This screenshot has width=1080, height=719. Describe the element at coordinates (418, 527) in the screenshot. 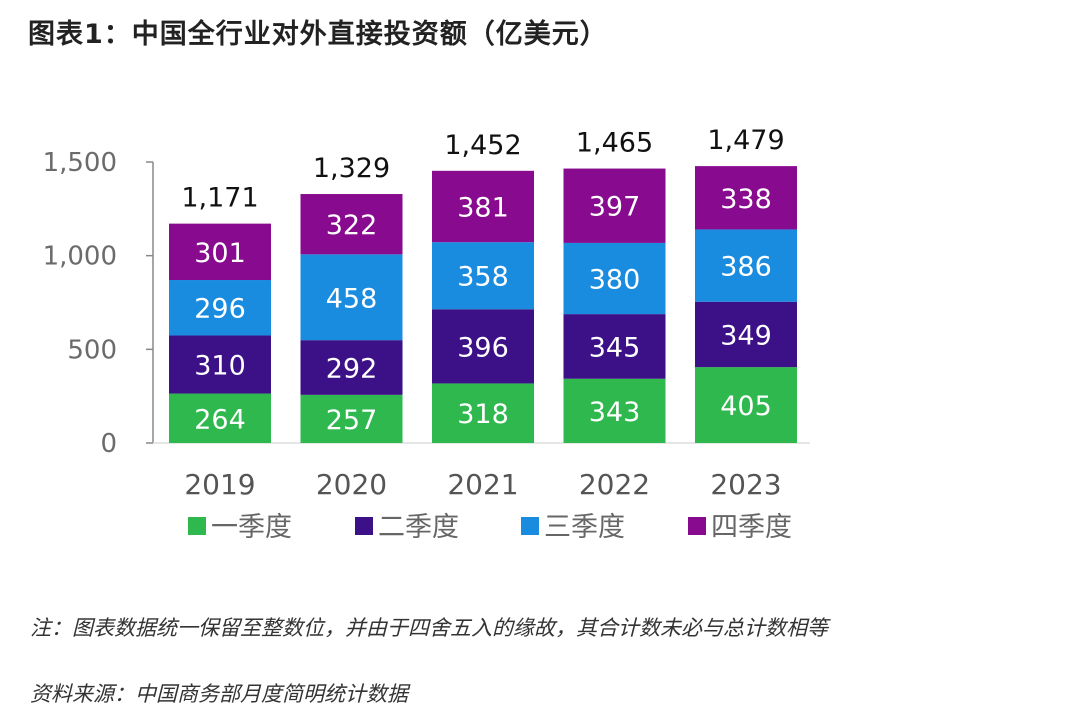

I see `legend-label: 二季度` at that location.